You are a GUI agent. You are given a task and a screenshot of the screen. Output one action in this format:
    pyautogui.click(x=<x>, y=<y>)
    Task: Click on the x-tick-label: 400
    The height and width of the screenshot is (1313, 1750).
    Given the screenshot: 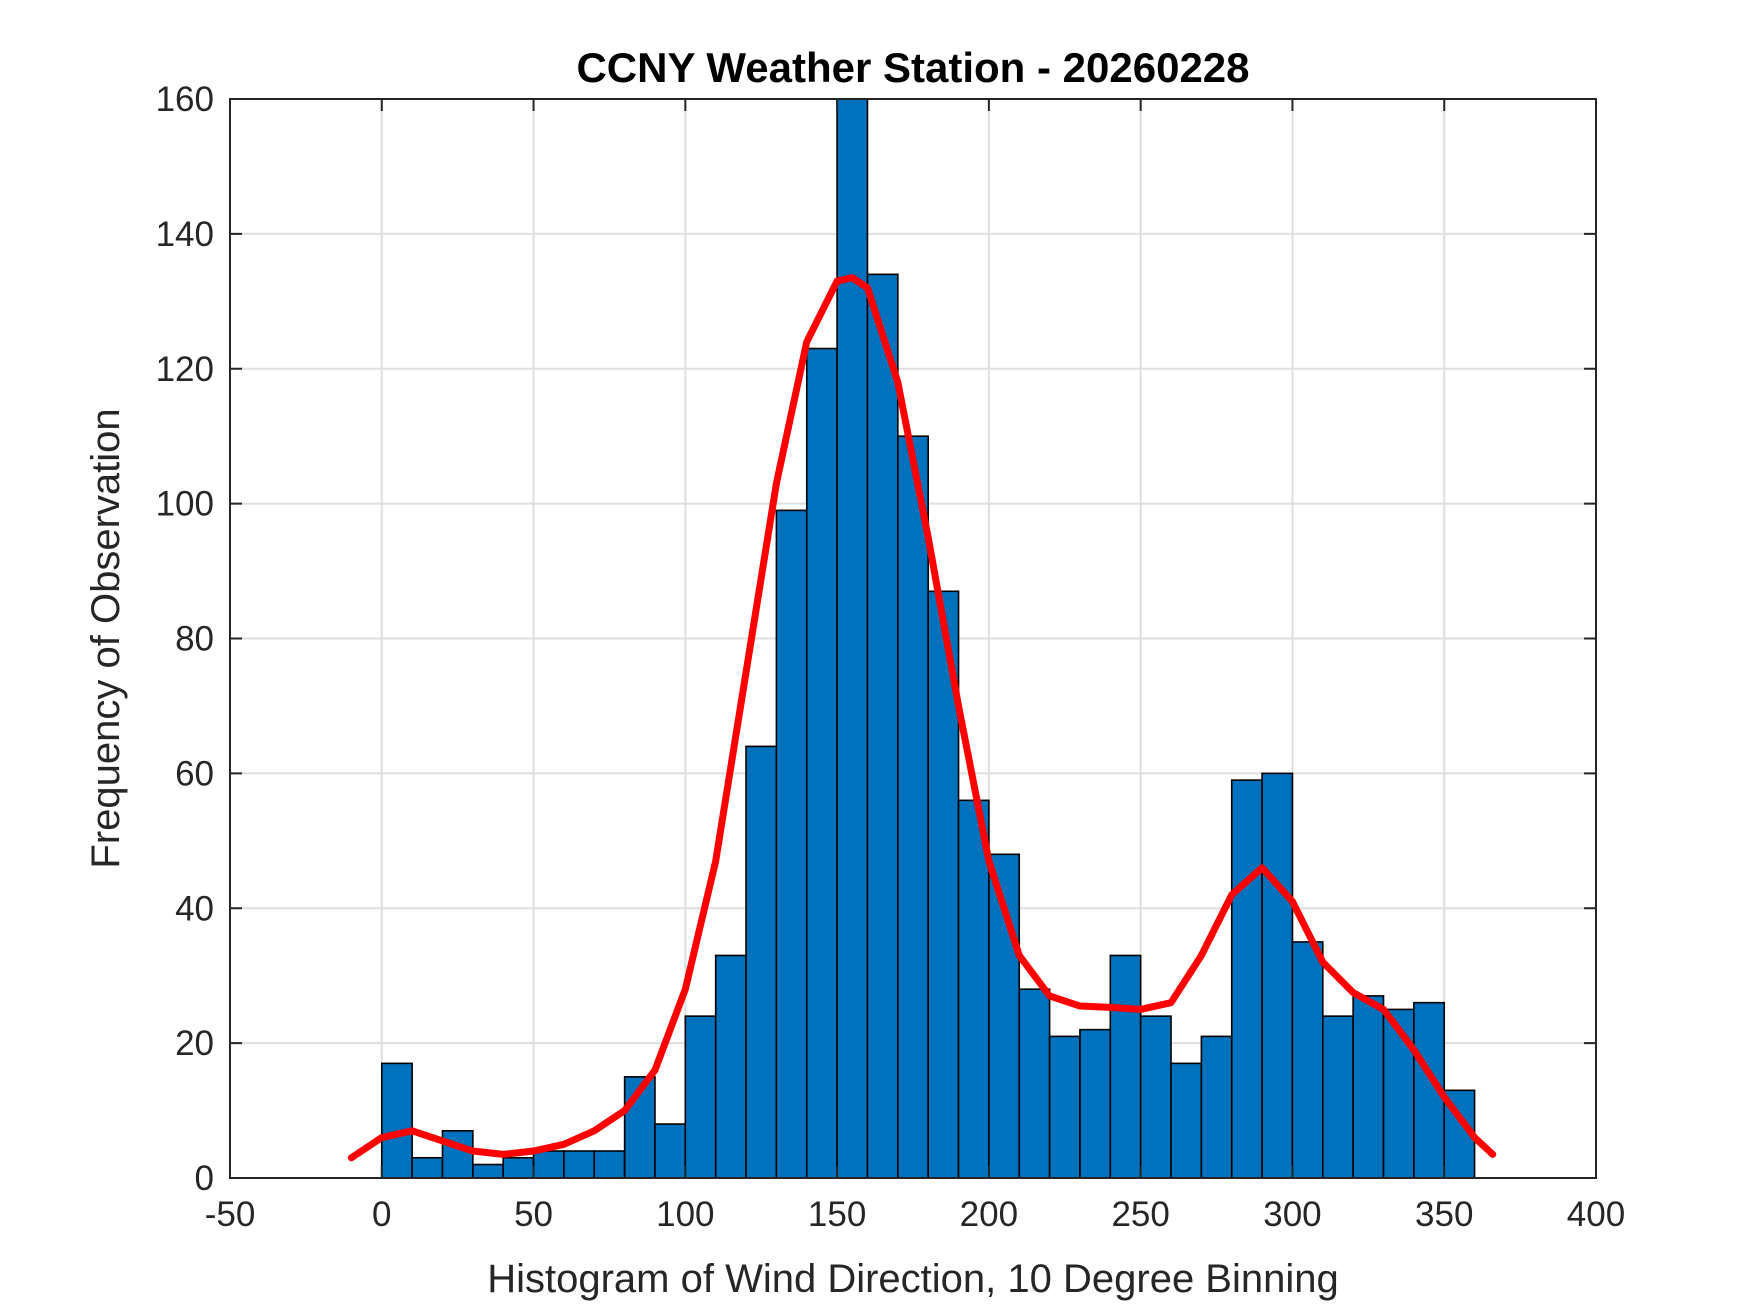 What is the action you would take?
    pyautogui.click(x=1596, y=1214)
    